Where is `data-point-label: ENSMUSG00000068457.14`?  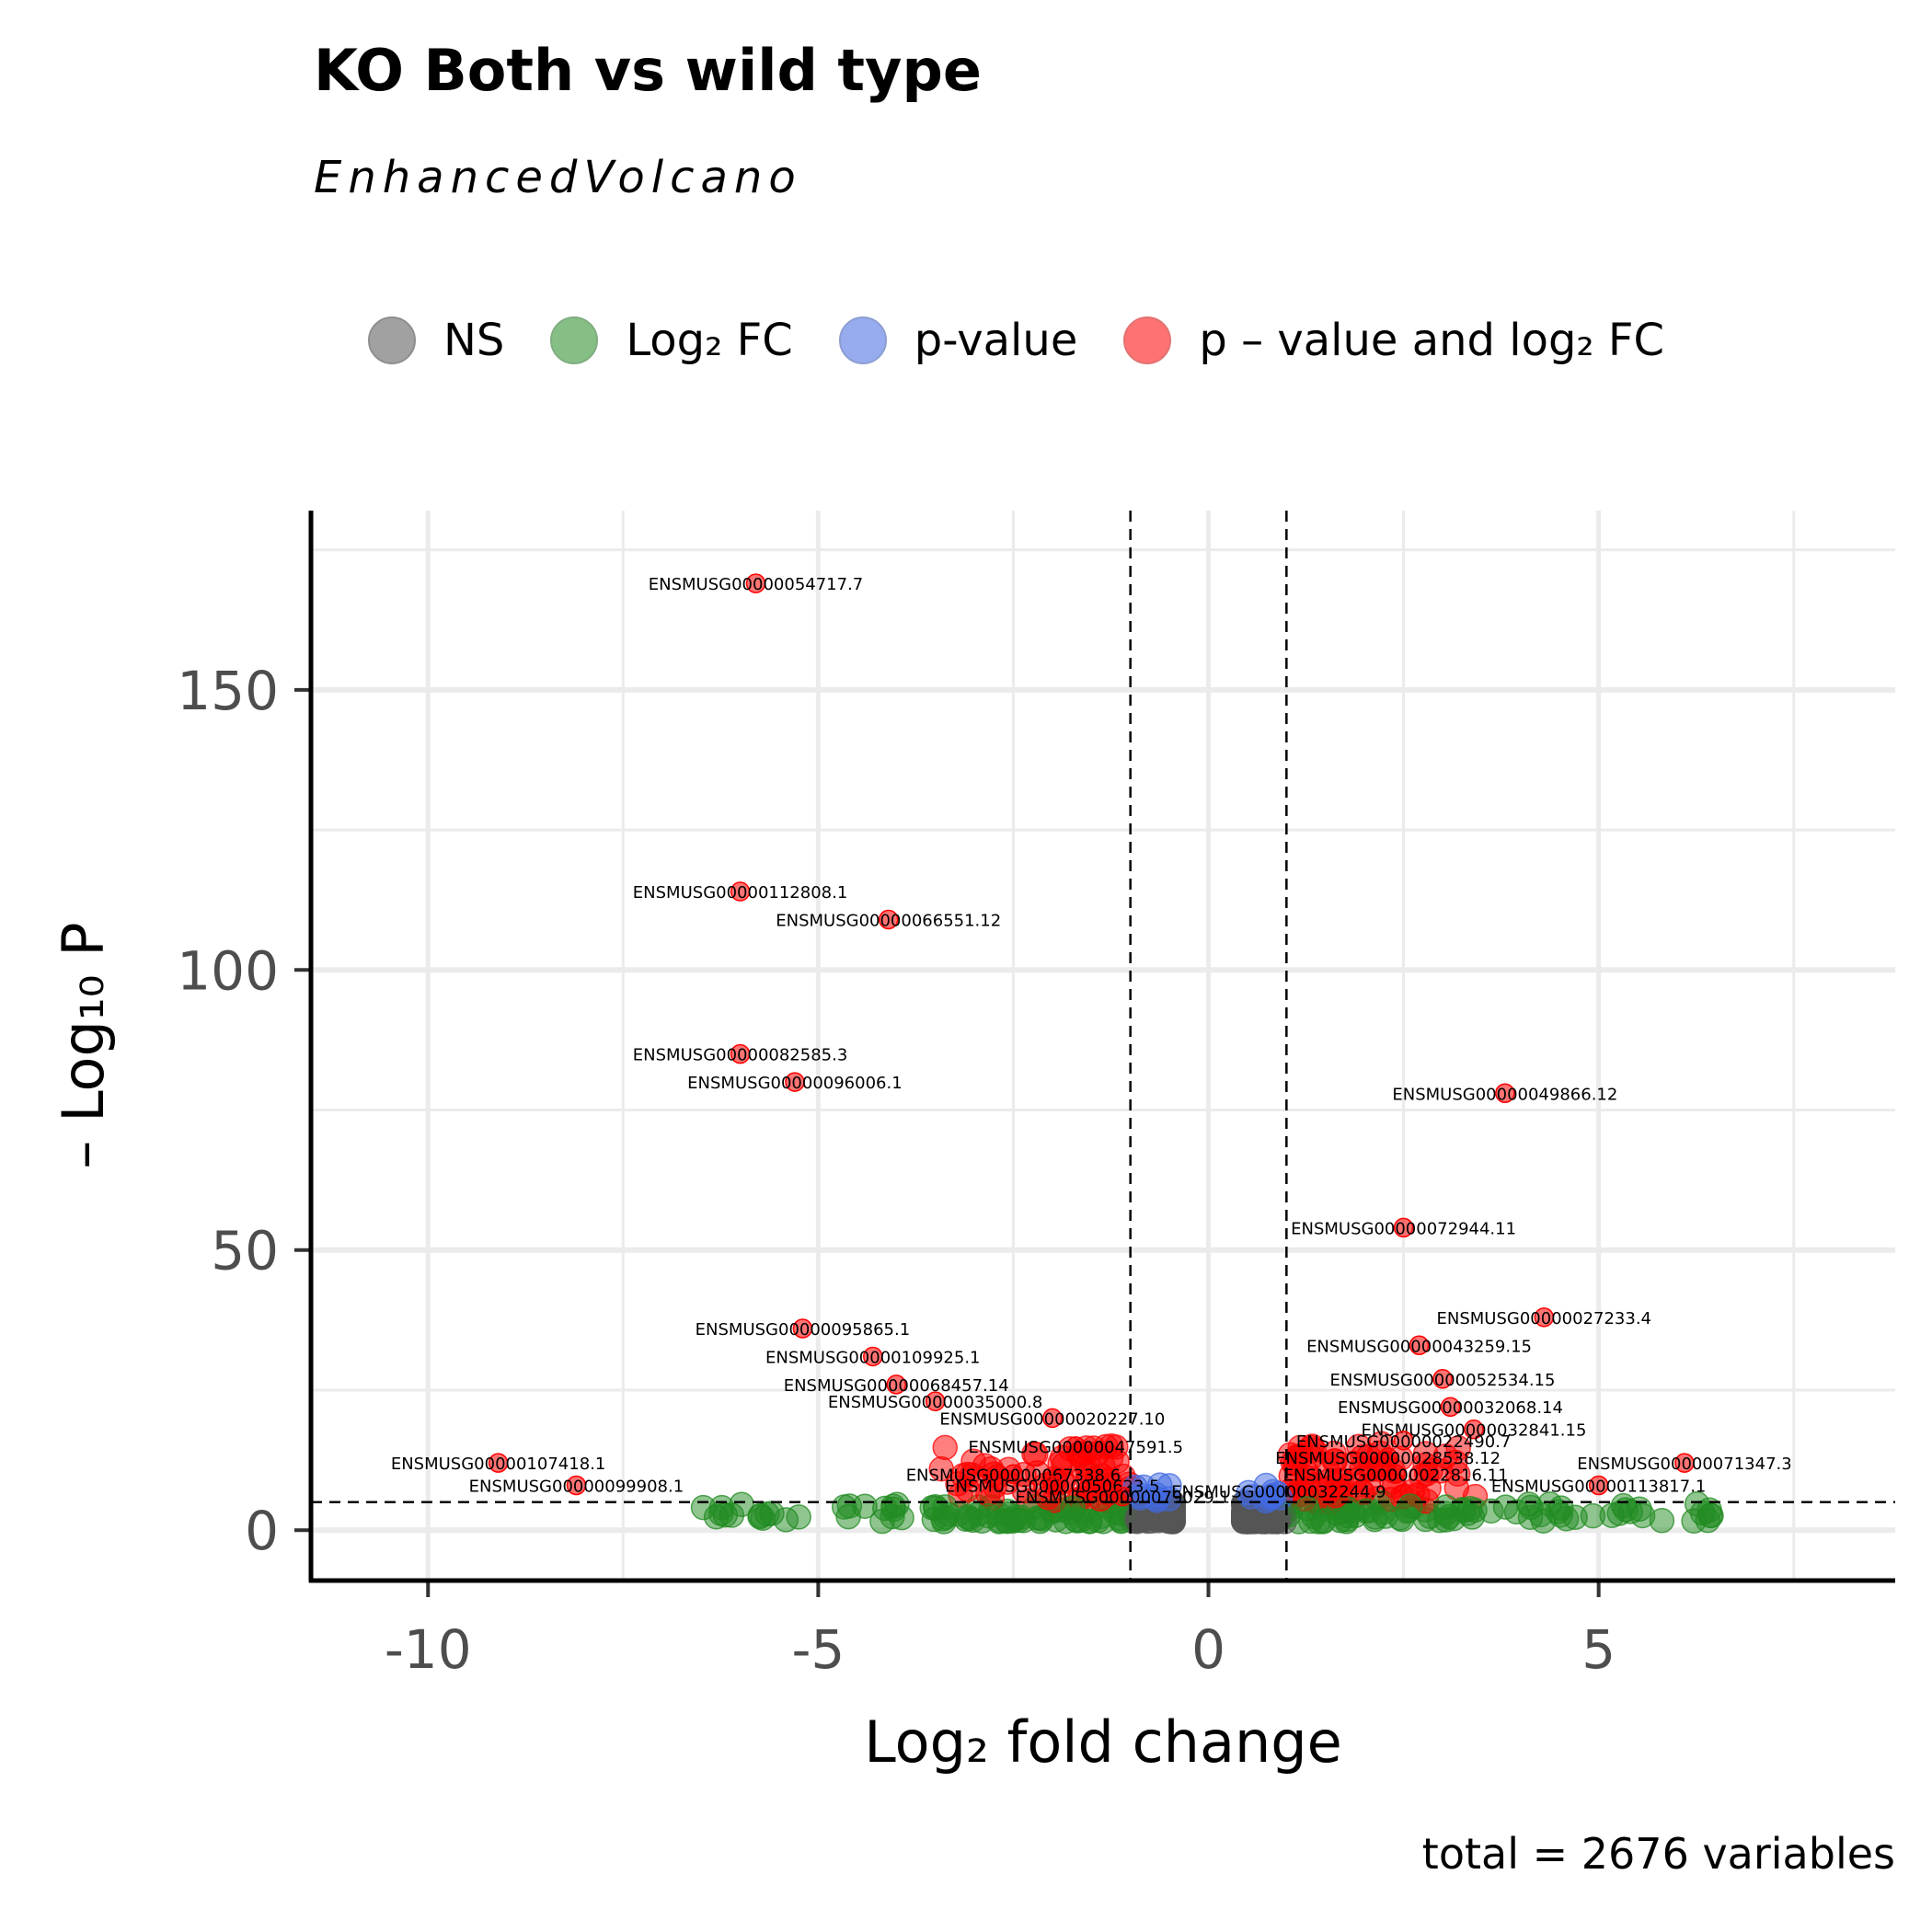 data-point-label: ENSMUSG00000068457.14 is located at coordinates (896, 1386).